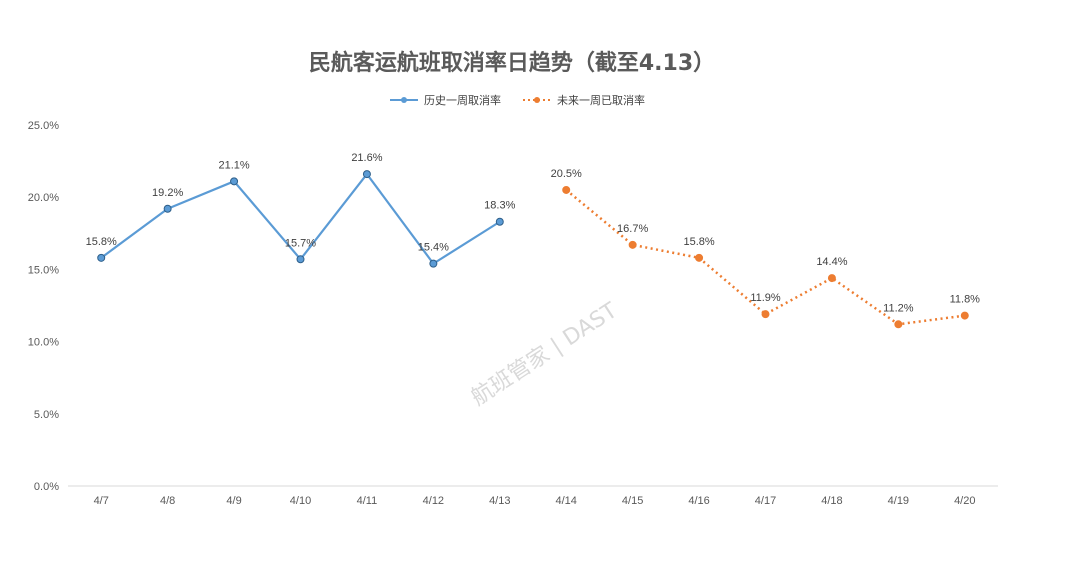 Image resolution: width=1080 pixels, height=567 pixels. I want to click on legend-item-history: 历史一周取消率, so click(445, 100).